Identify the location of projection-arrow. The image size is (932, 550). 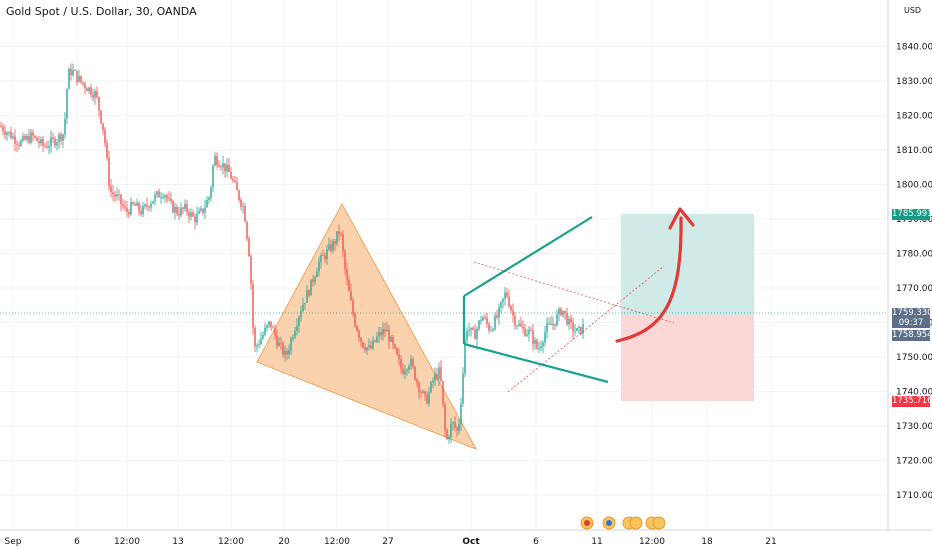
(655, 275).